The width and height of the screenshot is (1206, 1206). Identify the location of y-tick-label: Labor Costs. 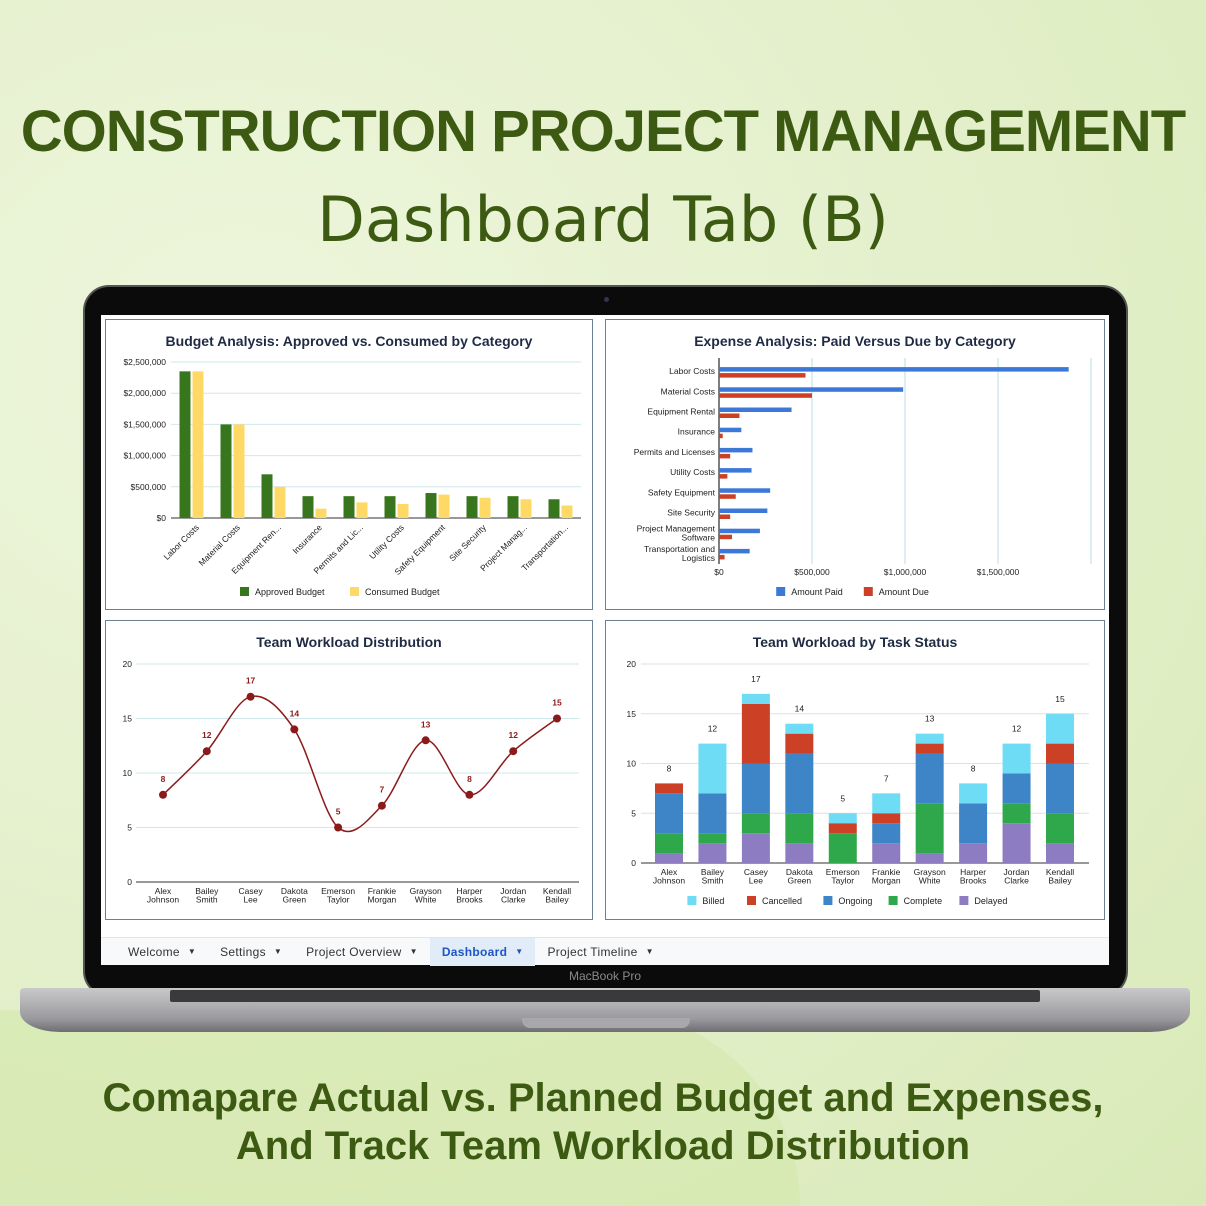
(692, 371).